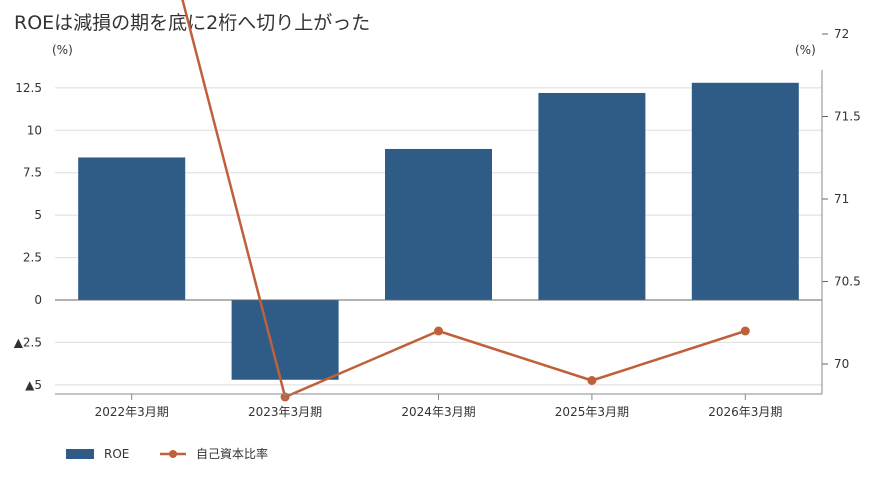  Describe the element at coordinates (841, 199) in the screenshot. I see `right-tick-label: 71` at that location.